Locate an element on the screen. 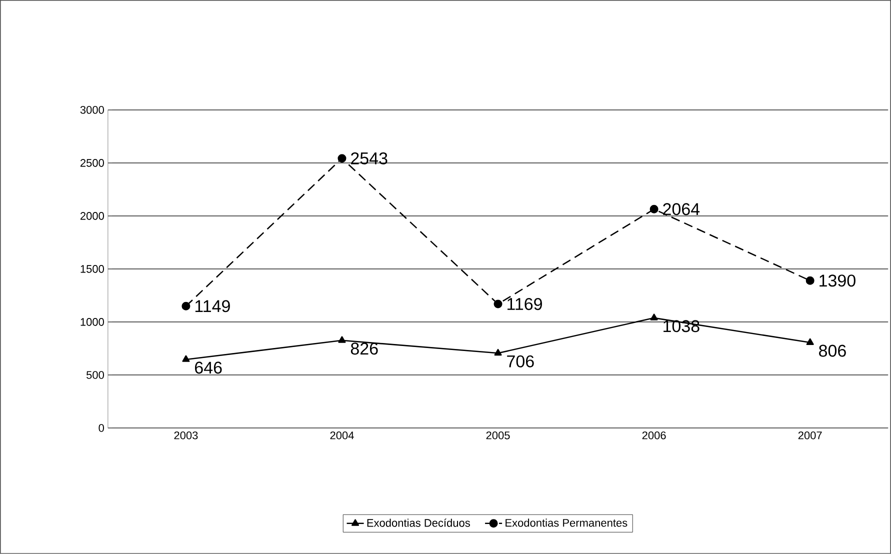 The image size is (891, 554). x-tick-label: 2003 is located at coordinates (186, 436).